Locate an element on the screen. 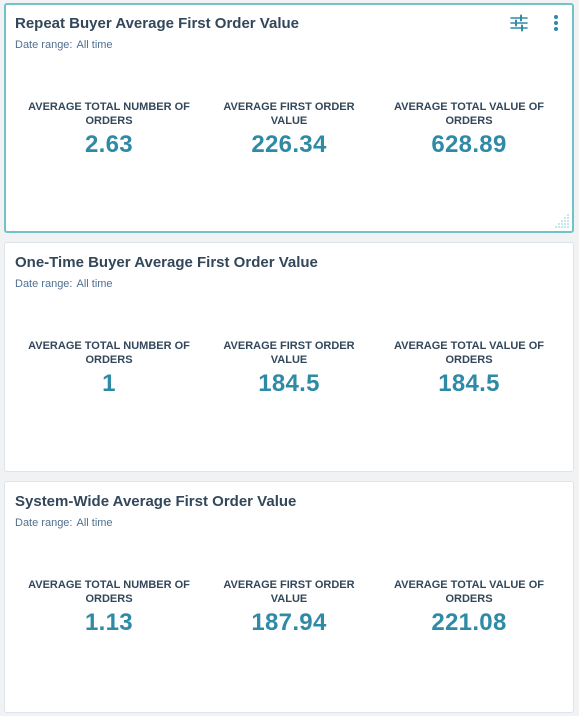  metric-value: 2.63 is located at coordinates (109, 144).